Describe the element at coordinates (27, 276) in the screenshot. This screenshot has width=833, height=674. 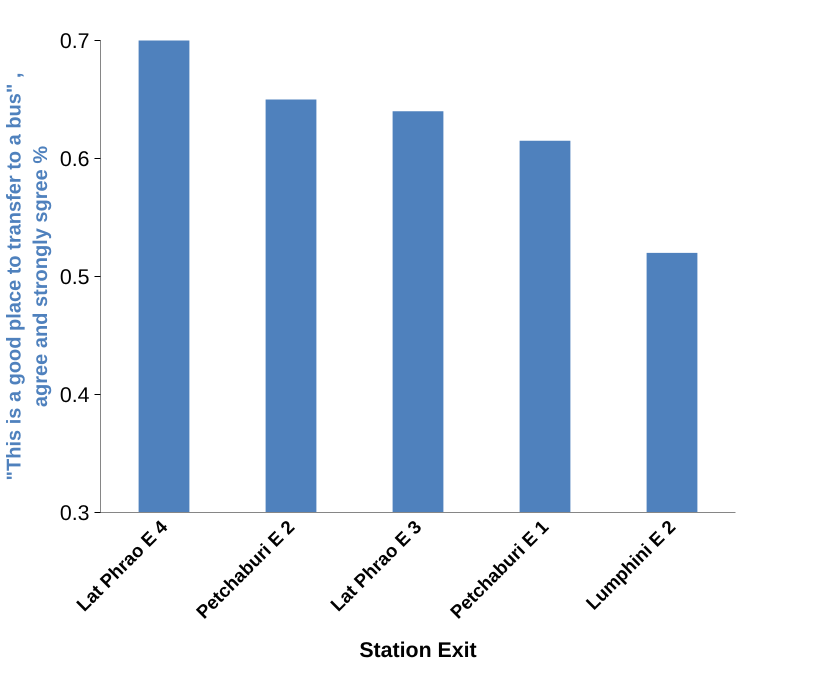
I see `y-axis-title: "This is a good place to transfer to a bus" , agree and strongly sgree %` at that location.